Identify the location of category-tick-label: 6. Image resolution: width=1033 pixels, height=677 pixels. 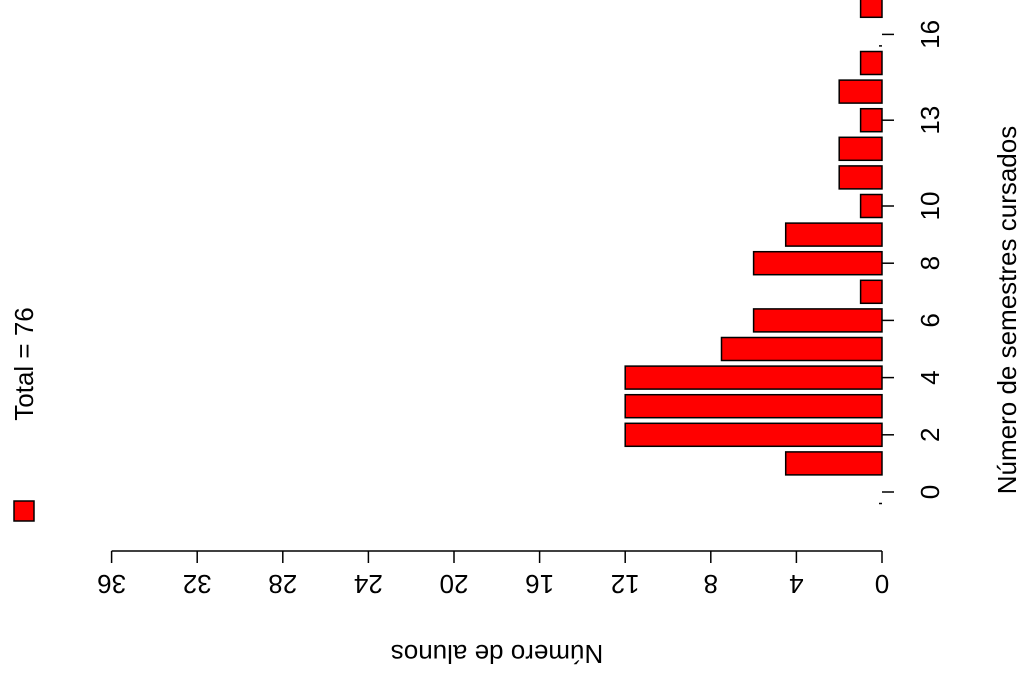
(930, 320).